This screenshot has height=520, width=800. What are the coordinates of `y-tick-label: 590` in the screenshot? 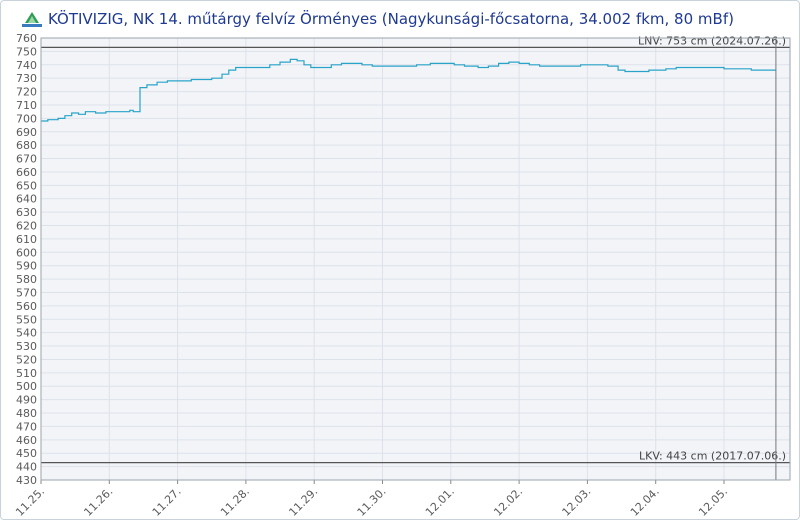 It's located at (26, 266).